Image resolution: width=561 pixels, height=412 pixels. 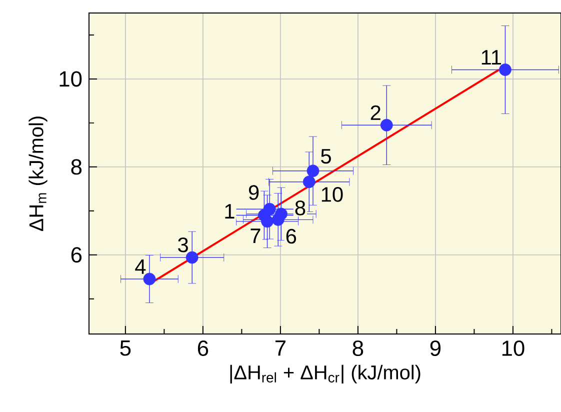 I want to click on annotation: 7, so click(x=255, y=236).